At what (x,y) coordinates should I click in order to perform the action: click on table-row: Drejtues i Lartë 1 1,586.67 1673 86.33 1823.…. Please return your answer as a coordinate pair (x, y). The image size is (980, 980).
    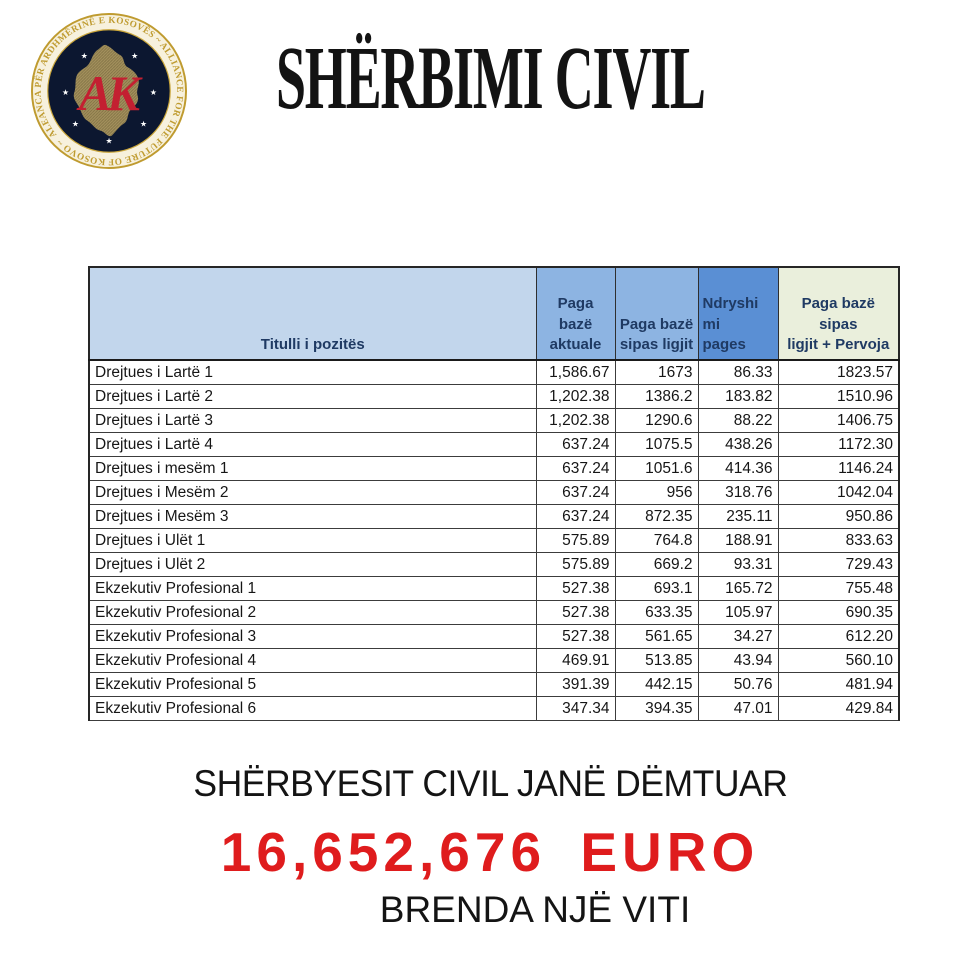
    Looking at the image, I should click on (494, 372).